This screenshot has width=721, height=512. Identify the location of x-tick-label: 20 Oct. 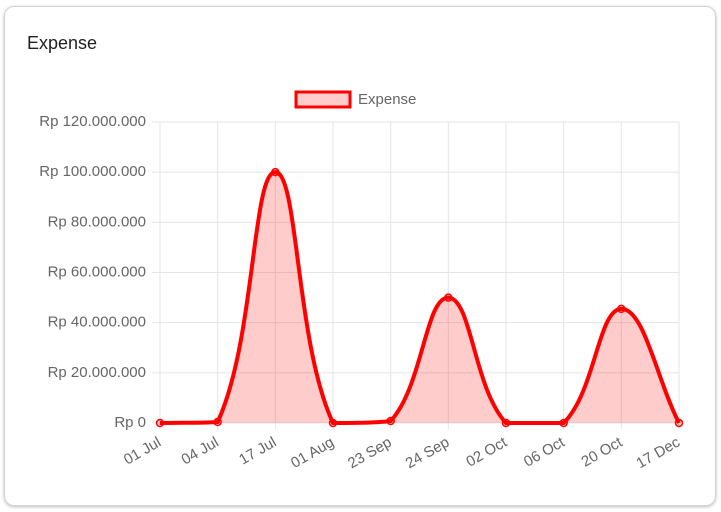
(602, 451).